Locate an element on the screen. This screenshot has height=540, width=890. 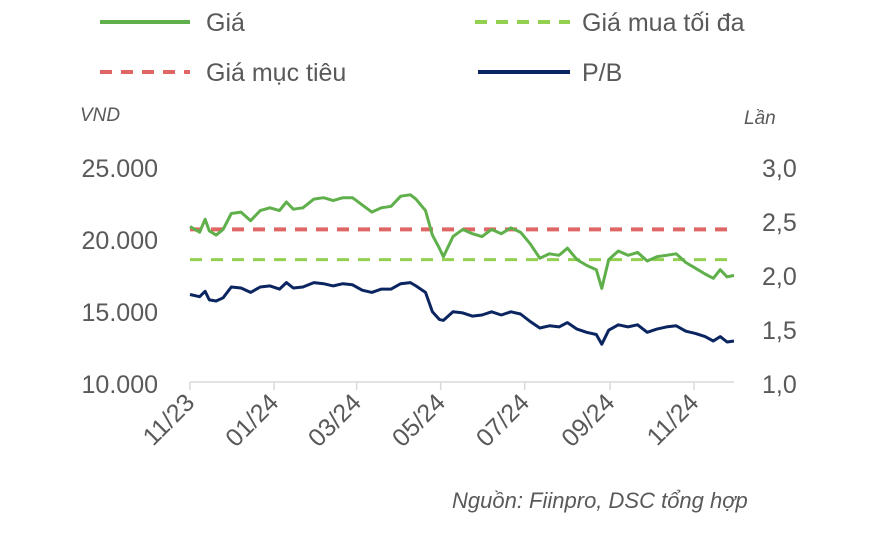
legend-label-gia-muc-tieu: Giá mục tiêu is located at coordinates (276, 73).